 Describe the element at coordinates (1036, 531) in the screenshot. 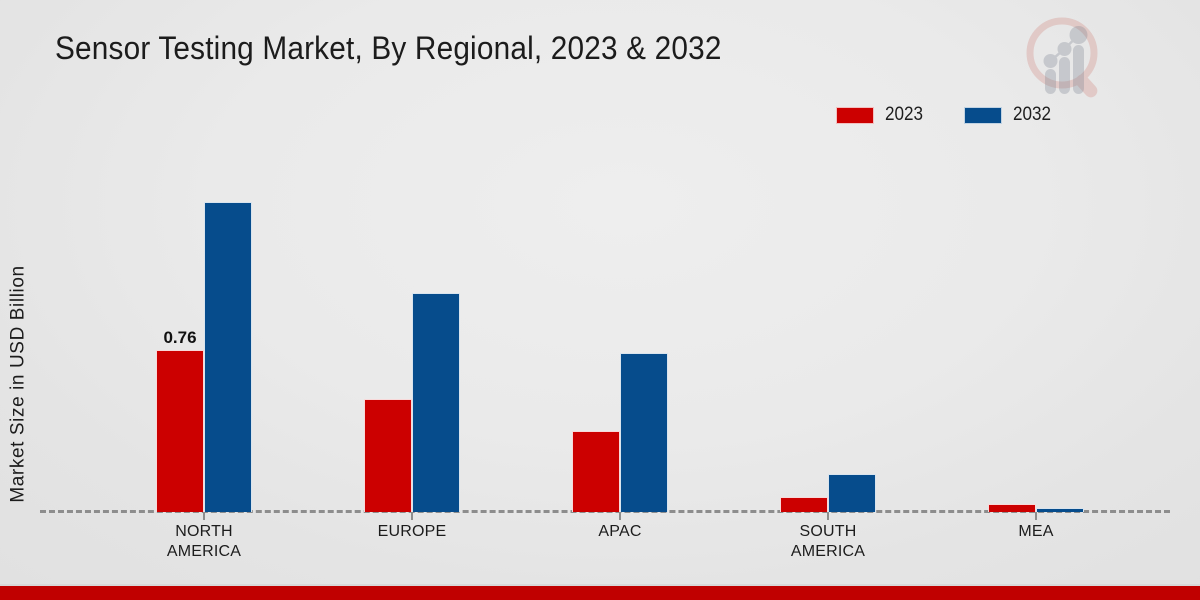

I see `x-axis-label: MEA` at that location.